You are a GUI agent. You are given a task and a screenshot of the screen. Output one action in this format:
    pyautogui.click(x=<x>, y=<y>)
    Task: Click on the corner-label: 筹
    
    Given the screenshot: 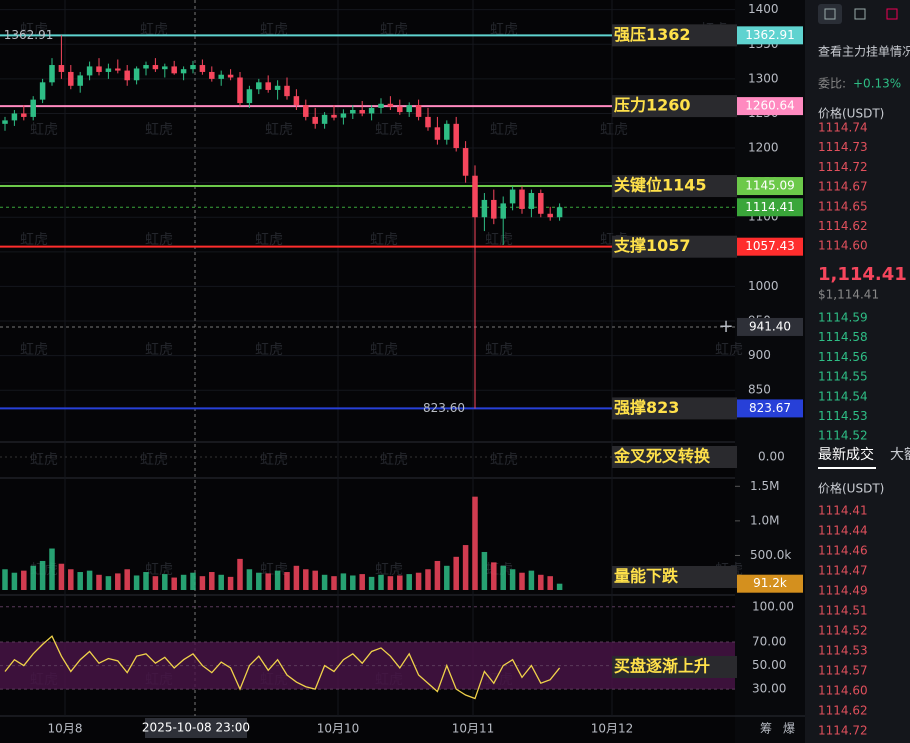 What is the action you would take?
    pyautogui.click(x=766, y=729)
    